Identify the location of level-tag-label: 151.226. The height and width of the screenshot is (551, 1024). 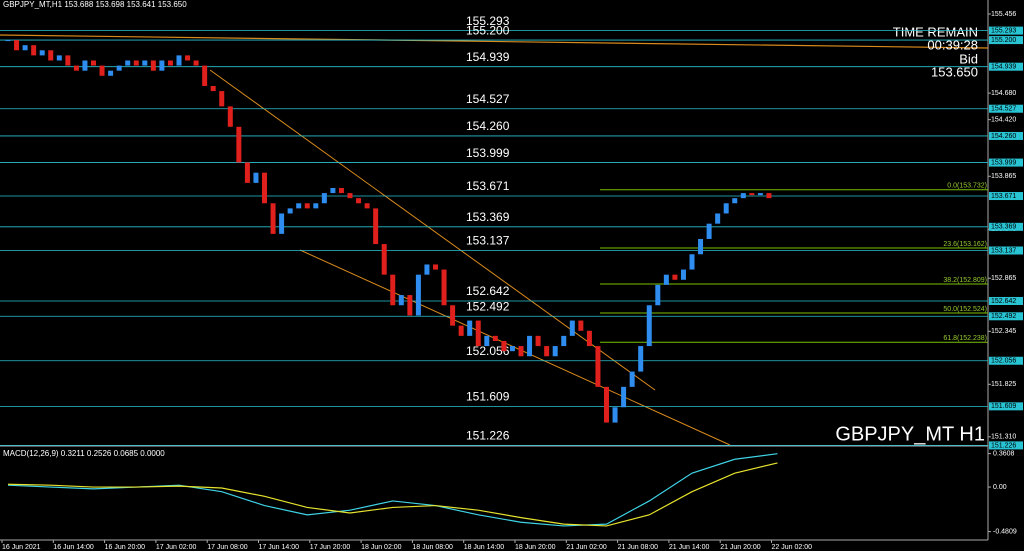
(1003, 445).